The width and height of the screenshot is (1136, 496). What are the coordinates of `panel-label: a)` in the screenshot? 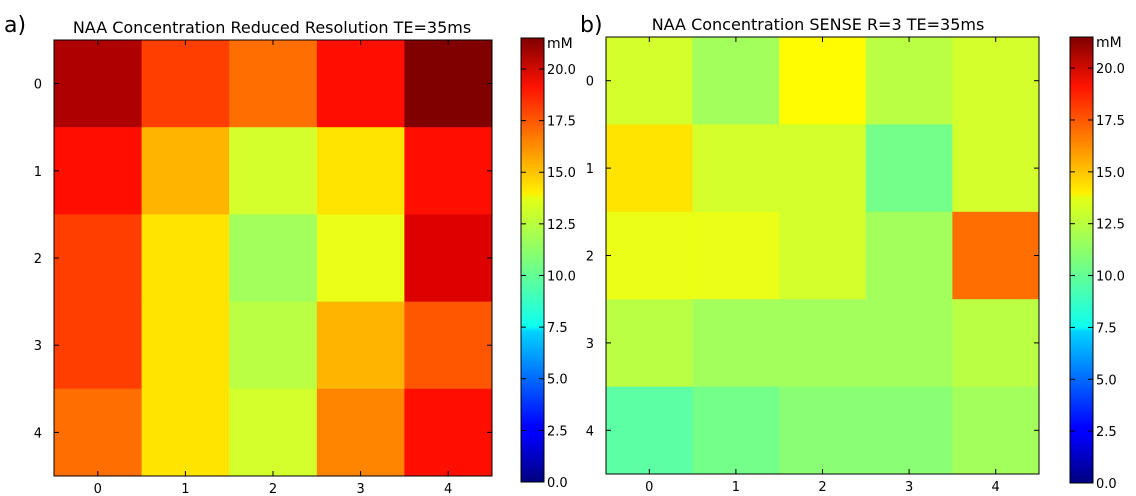 It's located at (15, 25).